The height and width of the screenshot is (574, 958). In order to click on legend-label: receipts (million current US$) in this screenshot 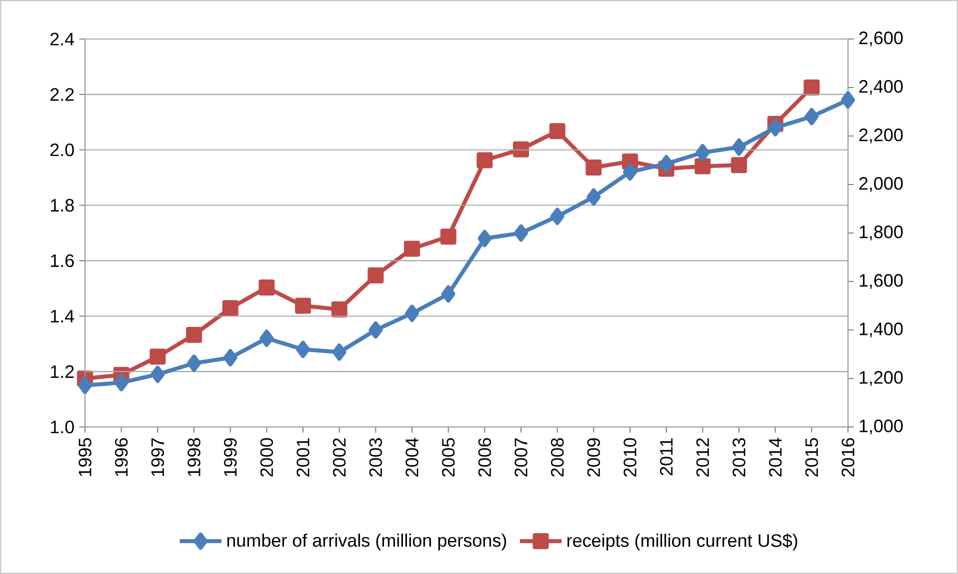, I will do `click(682, 542)`.